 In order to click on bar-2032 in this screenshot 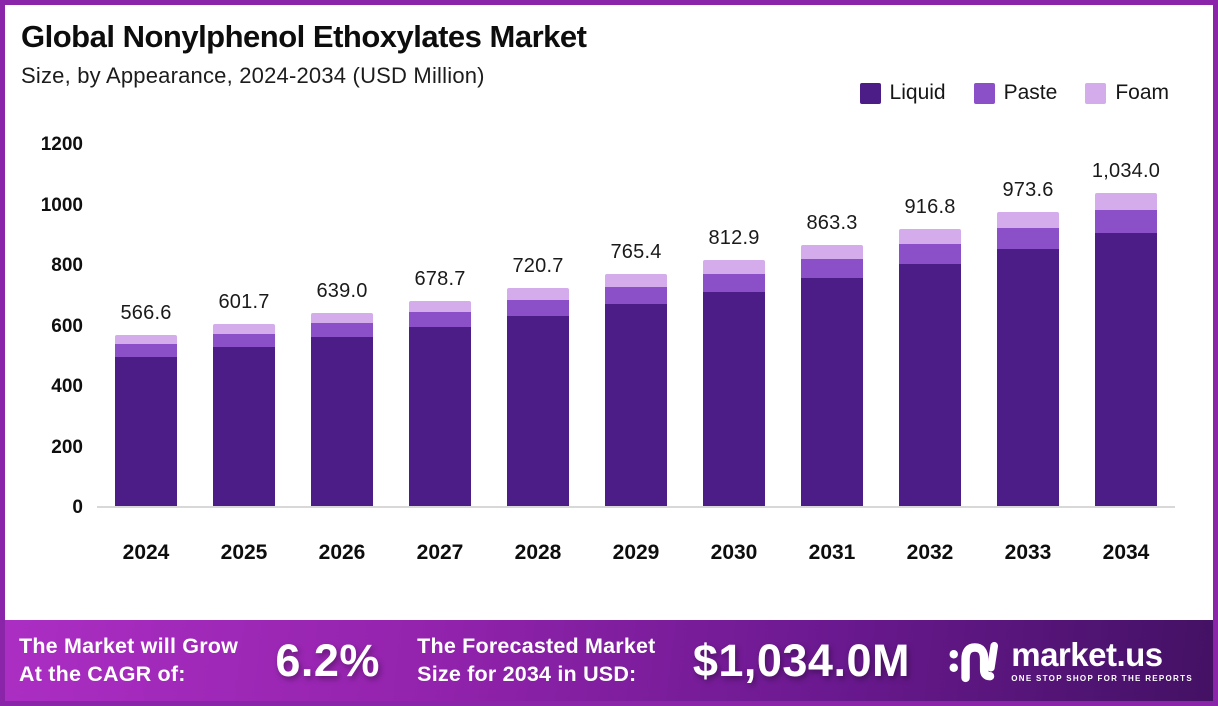, I will do `click(930, 367)`.